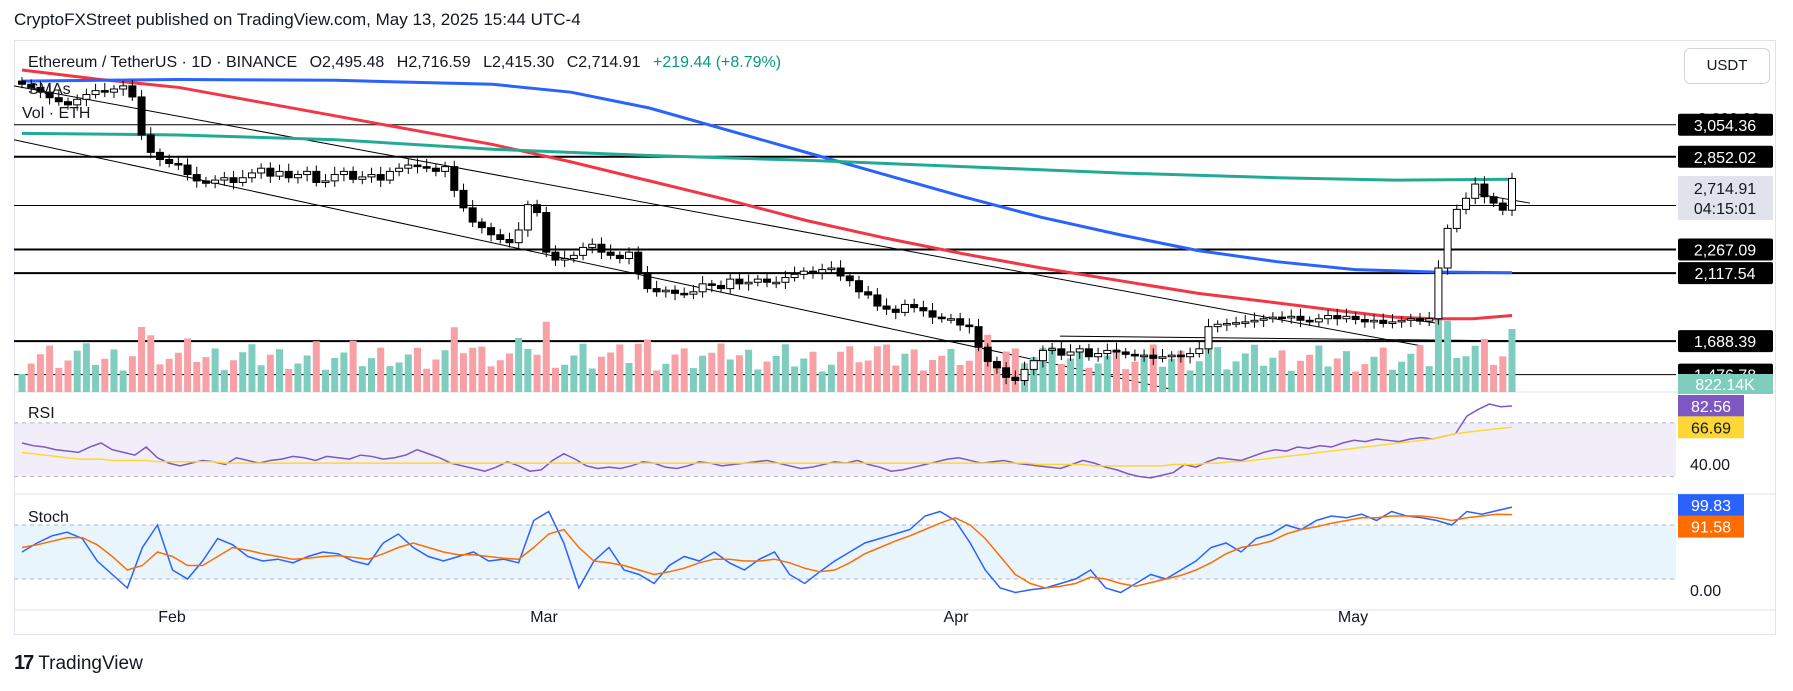  I want to click on stoch-value-label: 91.58, so click(1711, 528).